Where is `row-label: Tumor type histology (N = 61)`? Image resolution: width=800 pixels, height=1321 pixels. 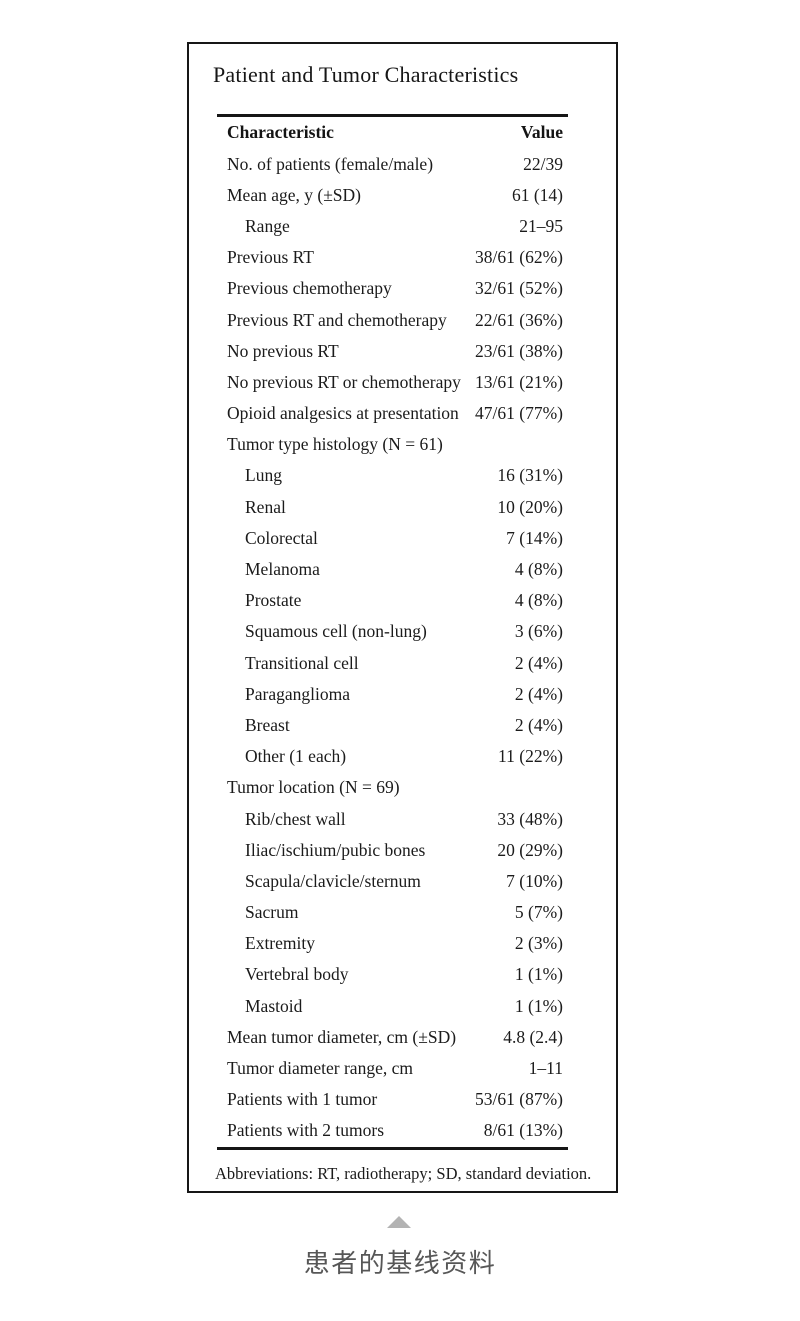
row-label: Tumor type histology (N = 61) is located at coordinates (335, 444).